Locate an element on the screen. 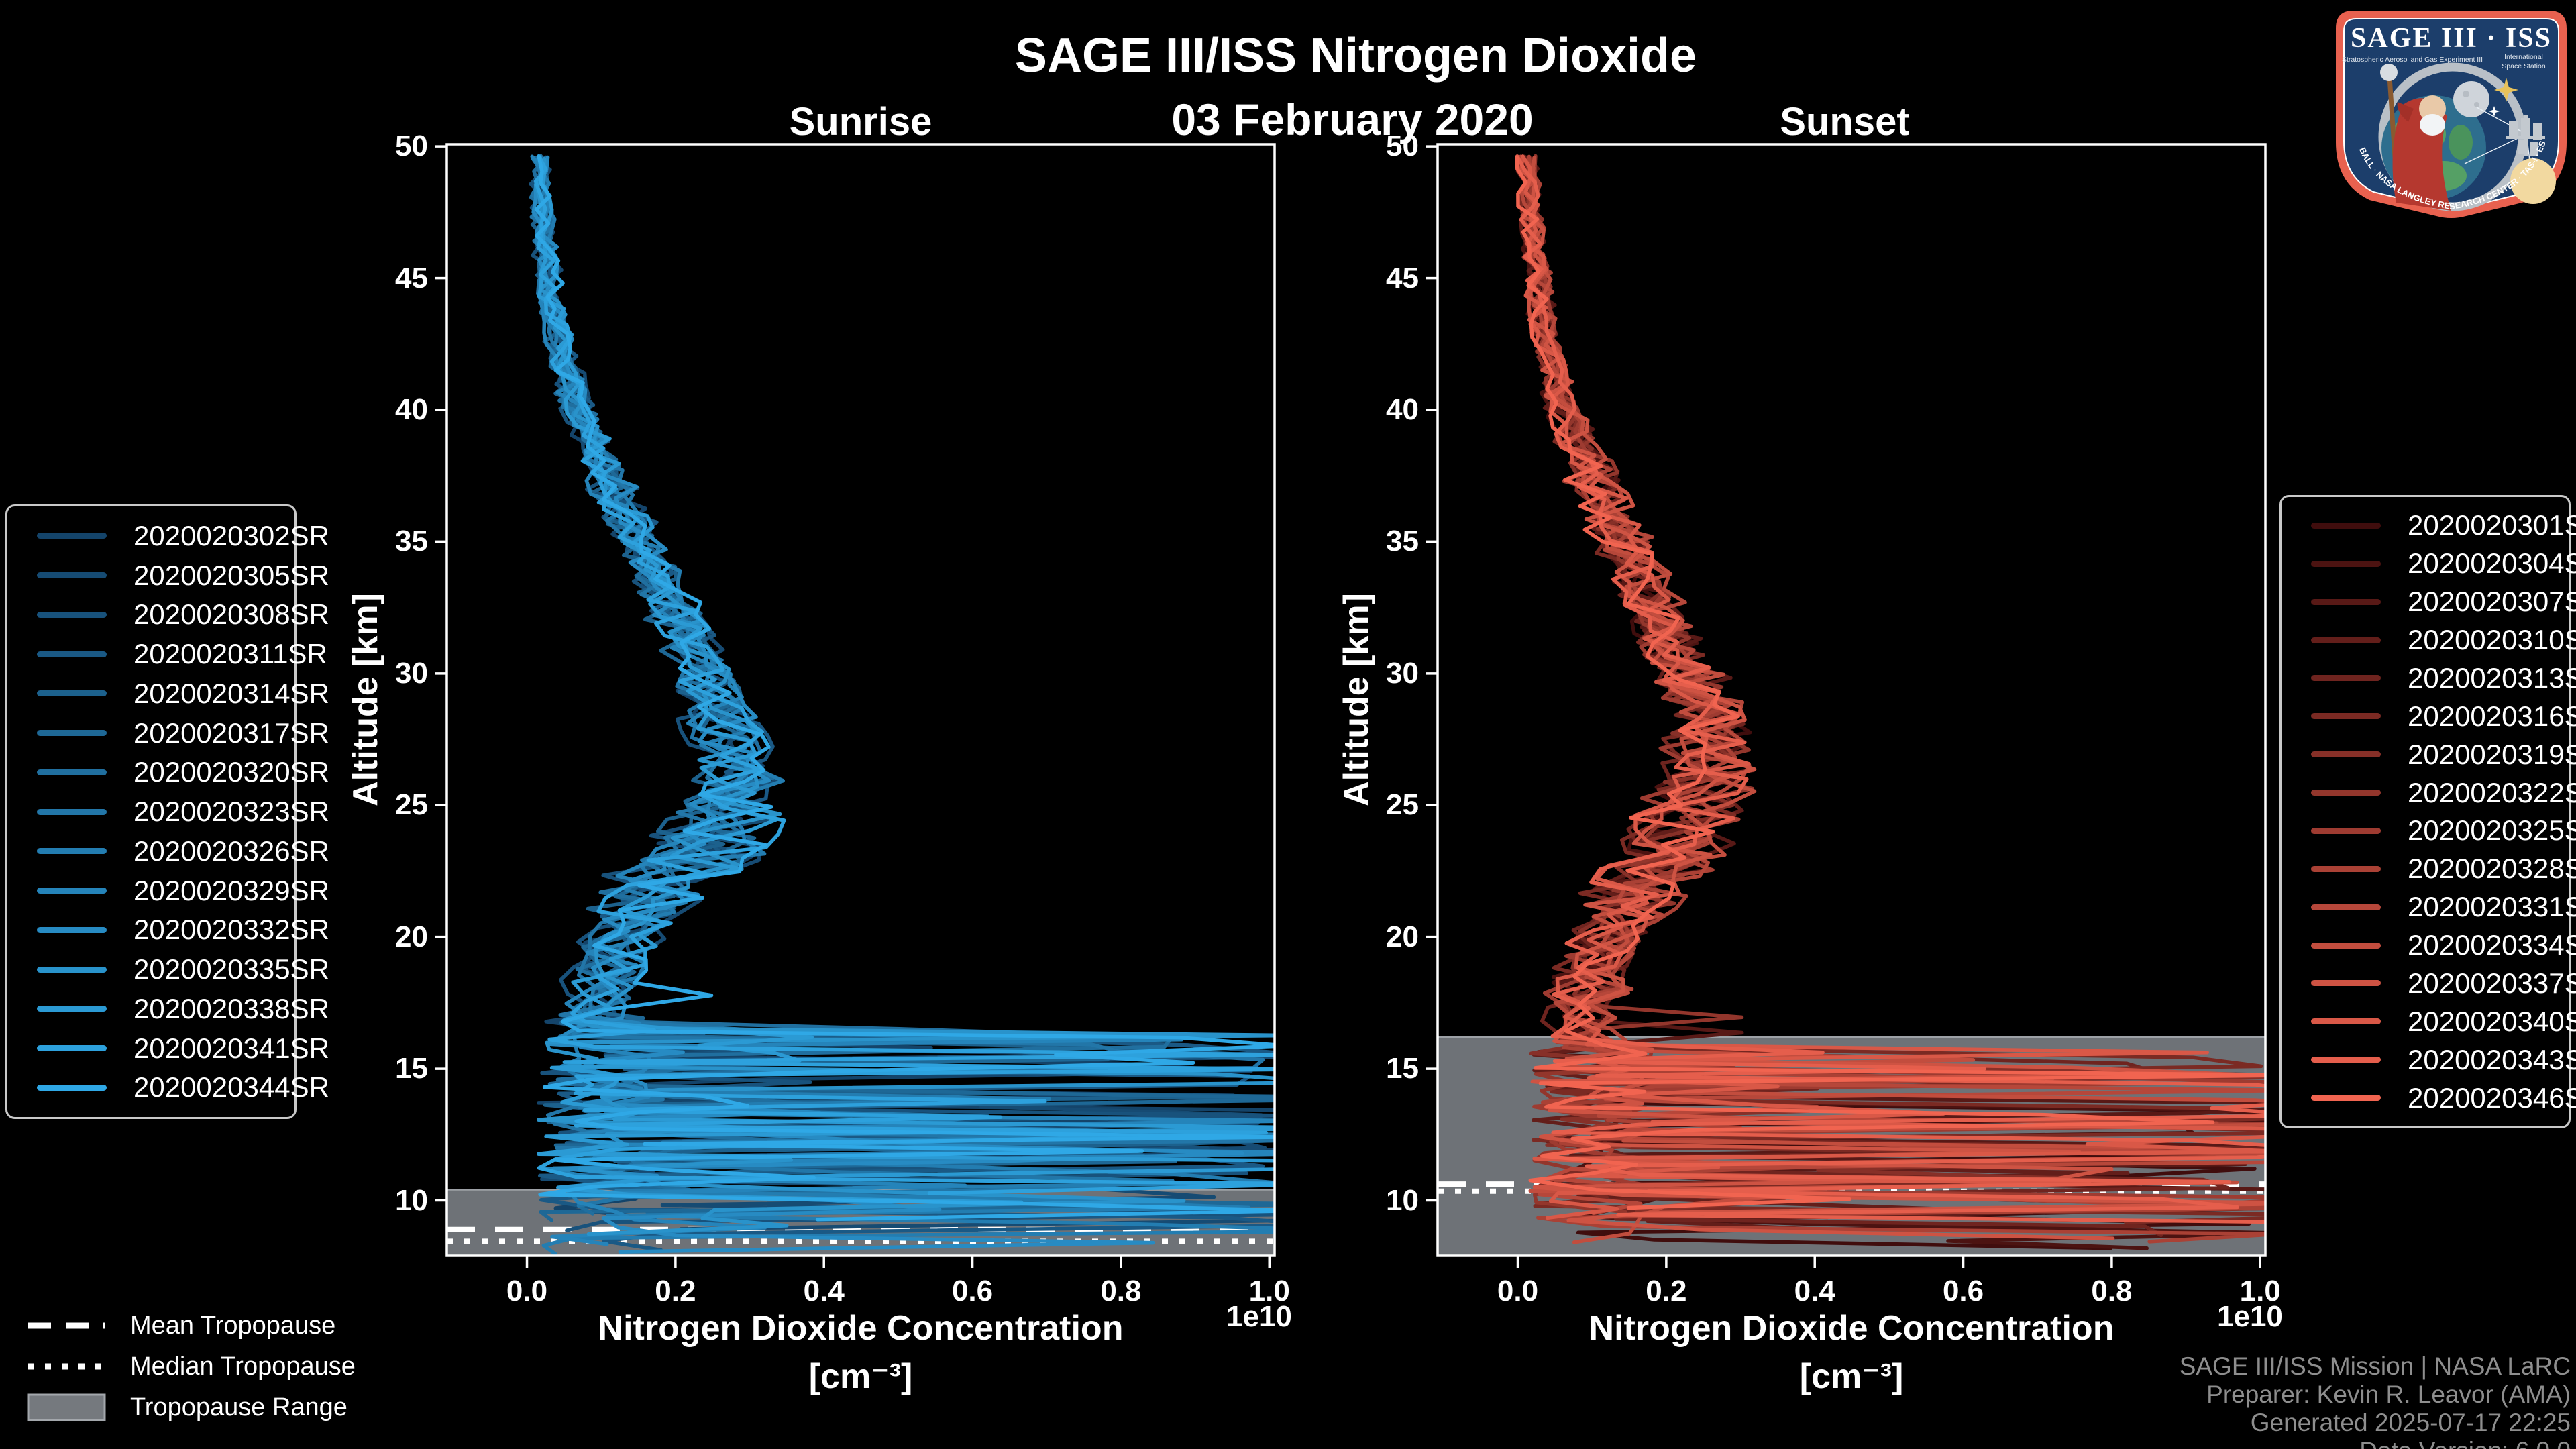 The image size is (2576, 1449). legend-item: 2020020322SS is located at coordinates (2429, 792).